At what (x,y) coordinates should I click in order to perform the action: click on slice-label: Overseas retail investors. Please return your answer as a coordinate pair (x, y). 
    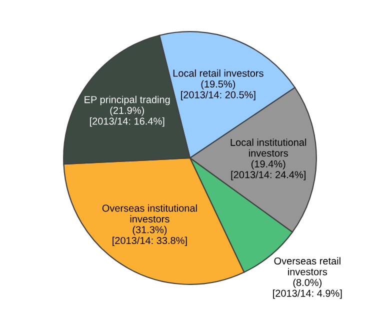
    Looking at the image, I should click on (307, 266).